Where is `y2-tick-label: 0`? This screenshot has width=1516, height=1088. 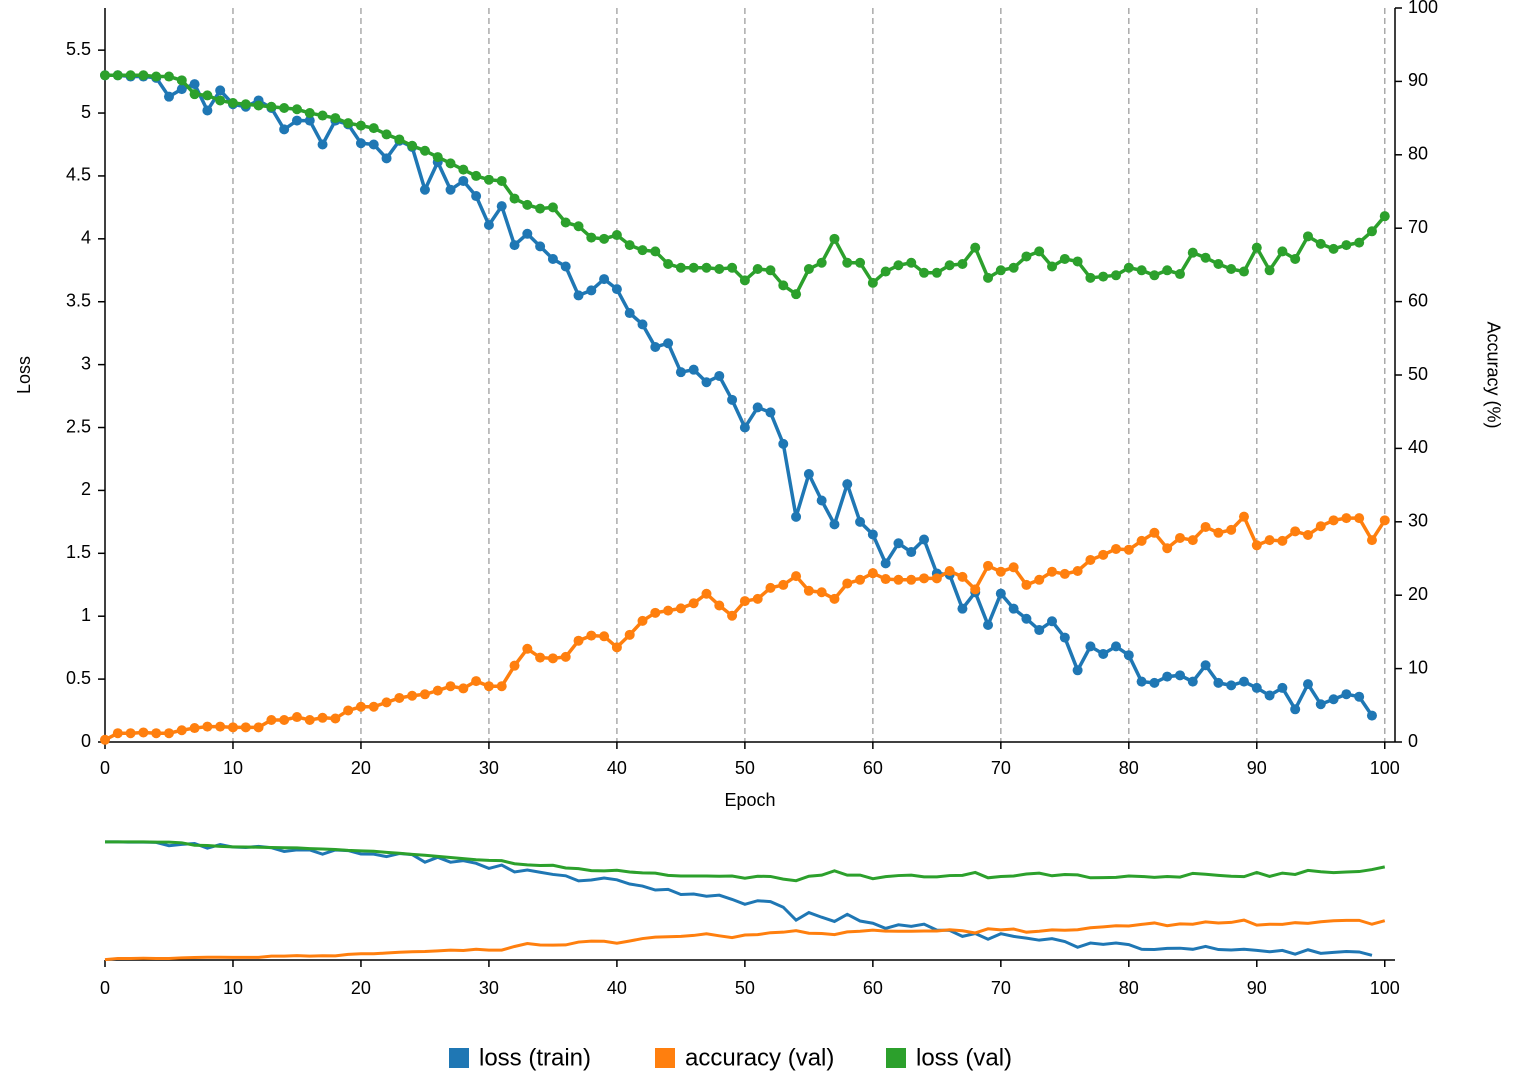 y2-tick-label: 0 is located at coordinates (1413, 741).